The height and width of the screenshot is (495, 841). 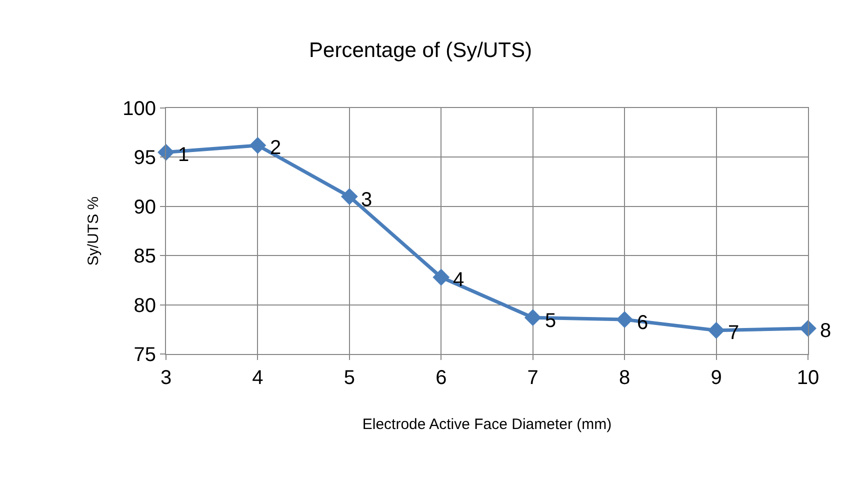 What do you see at coordinates (145, 158) in the screenshot?
I see `y-tick-label: 95` at bounding box center [145, 158].